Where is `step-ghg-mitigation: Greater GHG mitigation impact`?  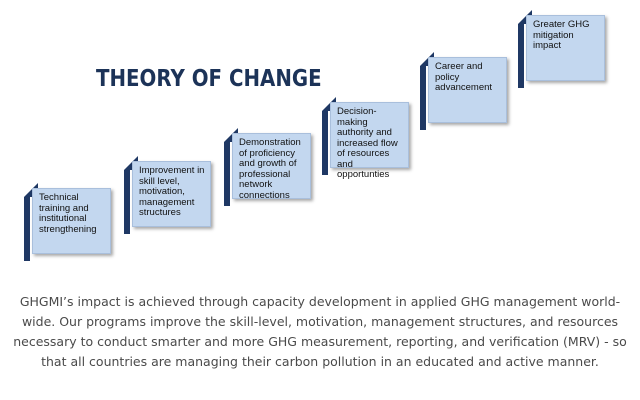
step-ghg-mitigation: Greater GHG mitigation impact is located at coordinates (562, 49).